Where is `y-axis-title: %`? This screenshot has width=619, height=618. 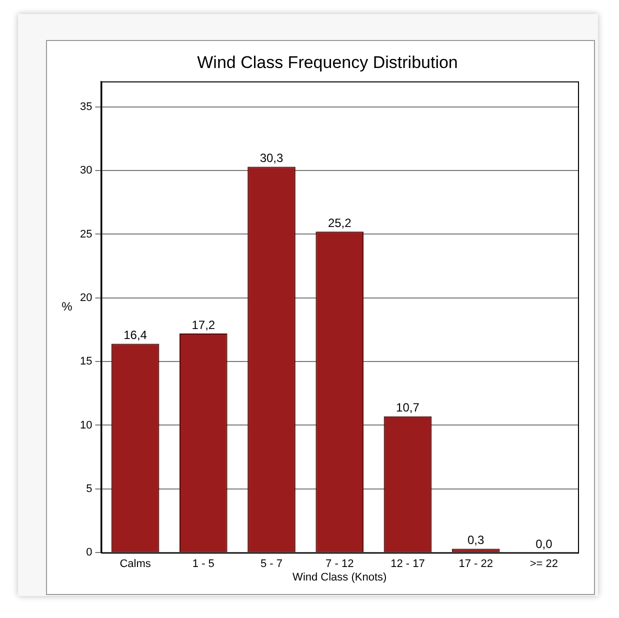 y-axis-title: % is located at coordinates (67, 306).